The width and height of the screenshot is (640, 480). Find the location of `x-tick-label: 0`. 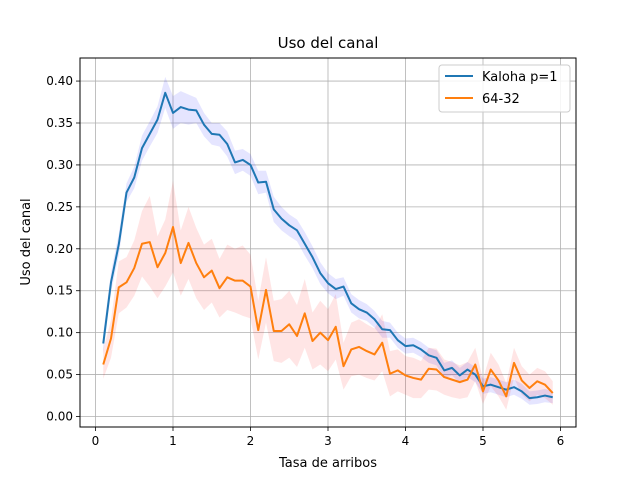

x-tick-label: 0 is located at coordinates (96, 441).